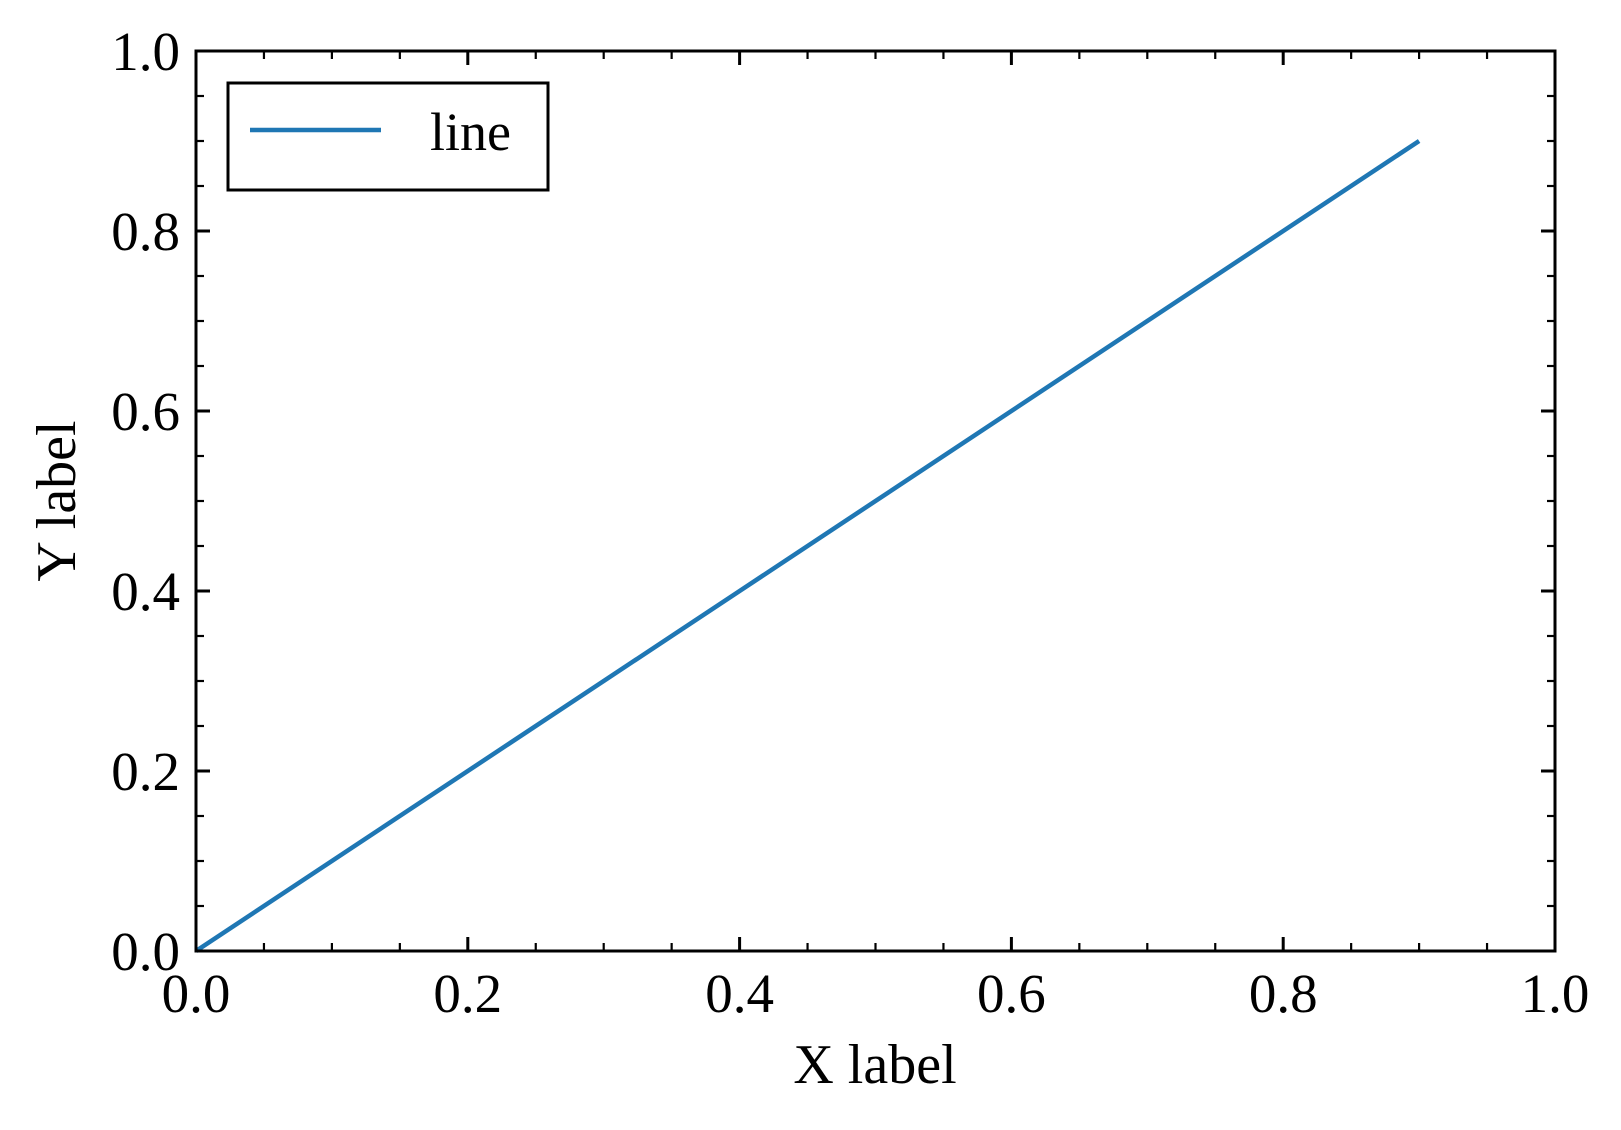 The width and height of the screenshot is (1621, 1130). Describe the element at coordinates (145, 411) in the screenshot. I see `y-tick-label: 0.6` at that location.